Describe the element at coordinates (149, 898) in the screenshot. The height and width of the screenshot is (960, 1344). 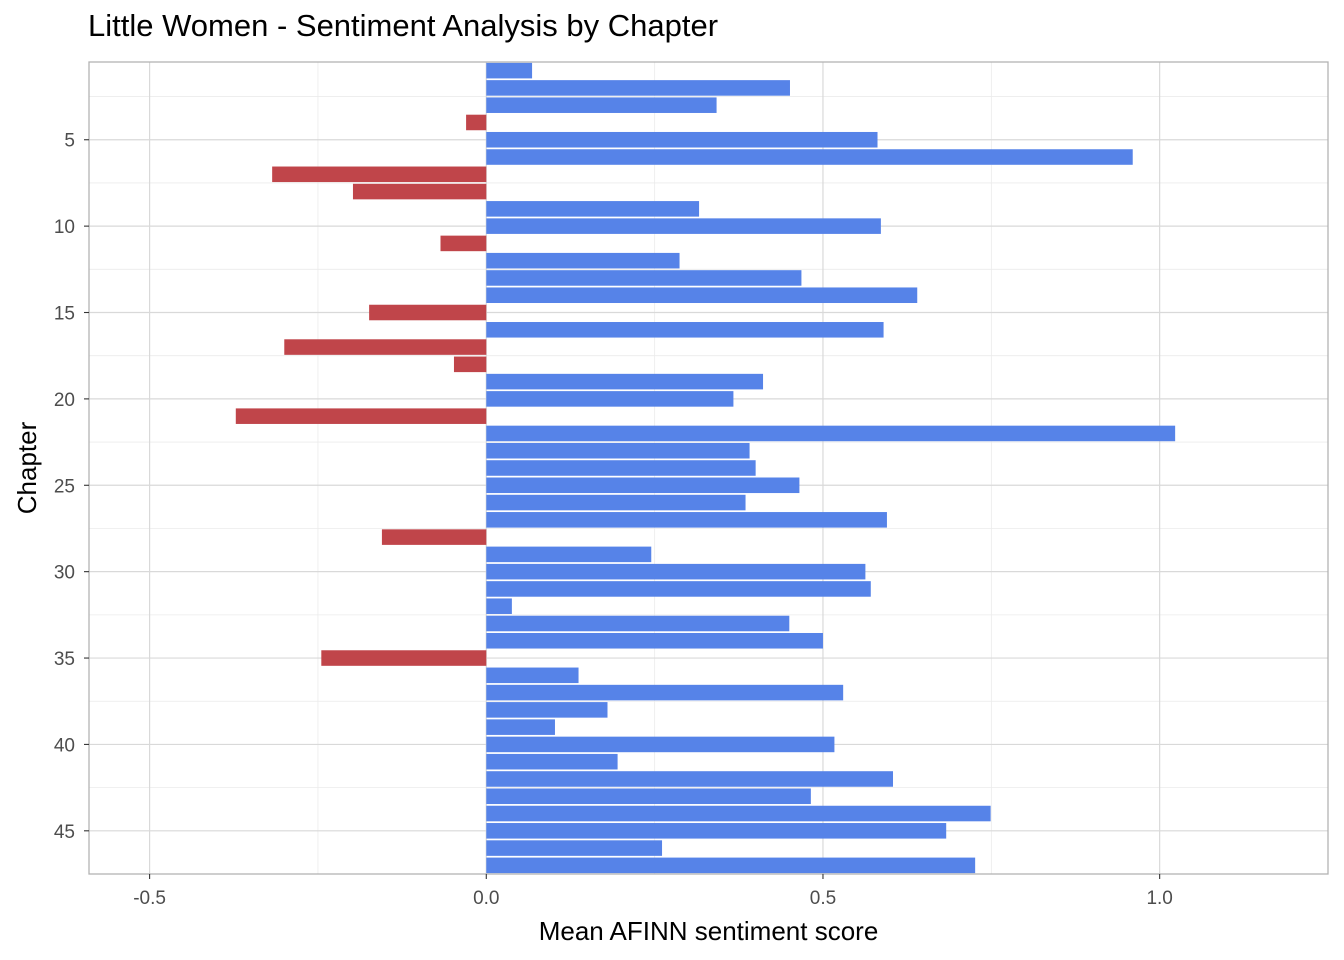
I see `x-tick-label: -0.5` at that location.